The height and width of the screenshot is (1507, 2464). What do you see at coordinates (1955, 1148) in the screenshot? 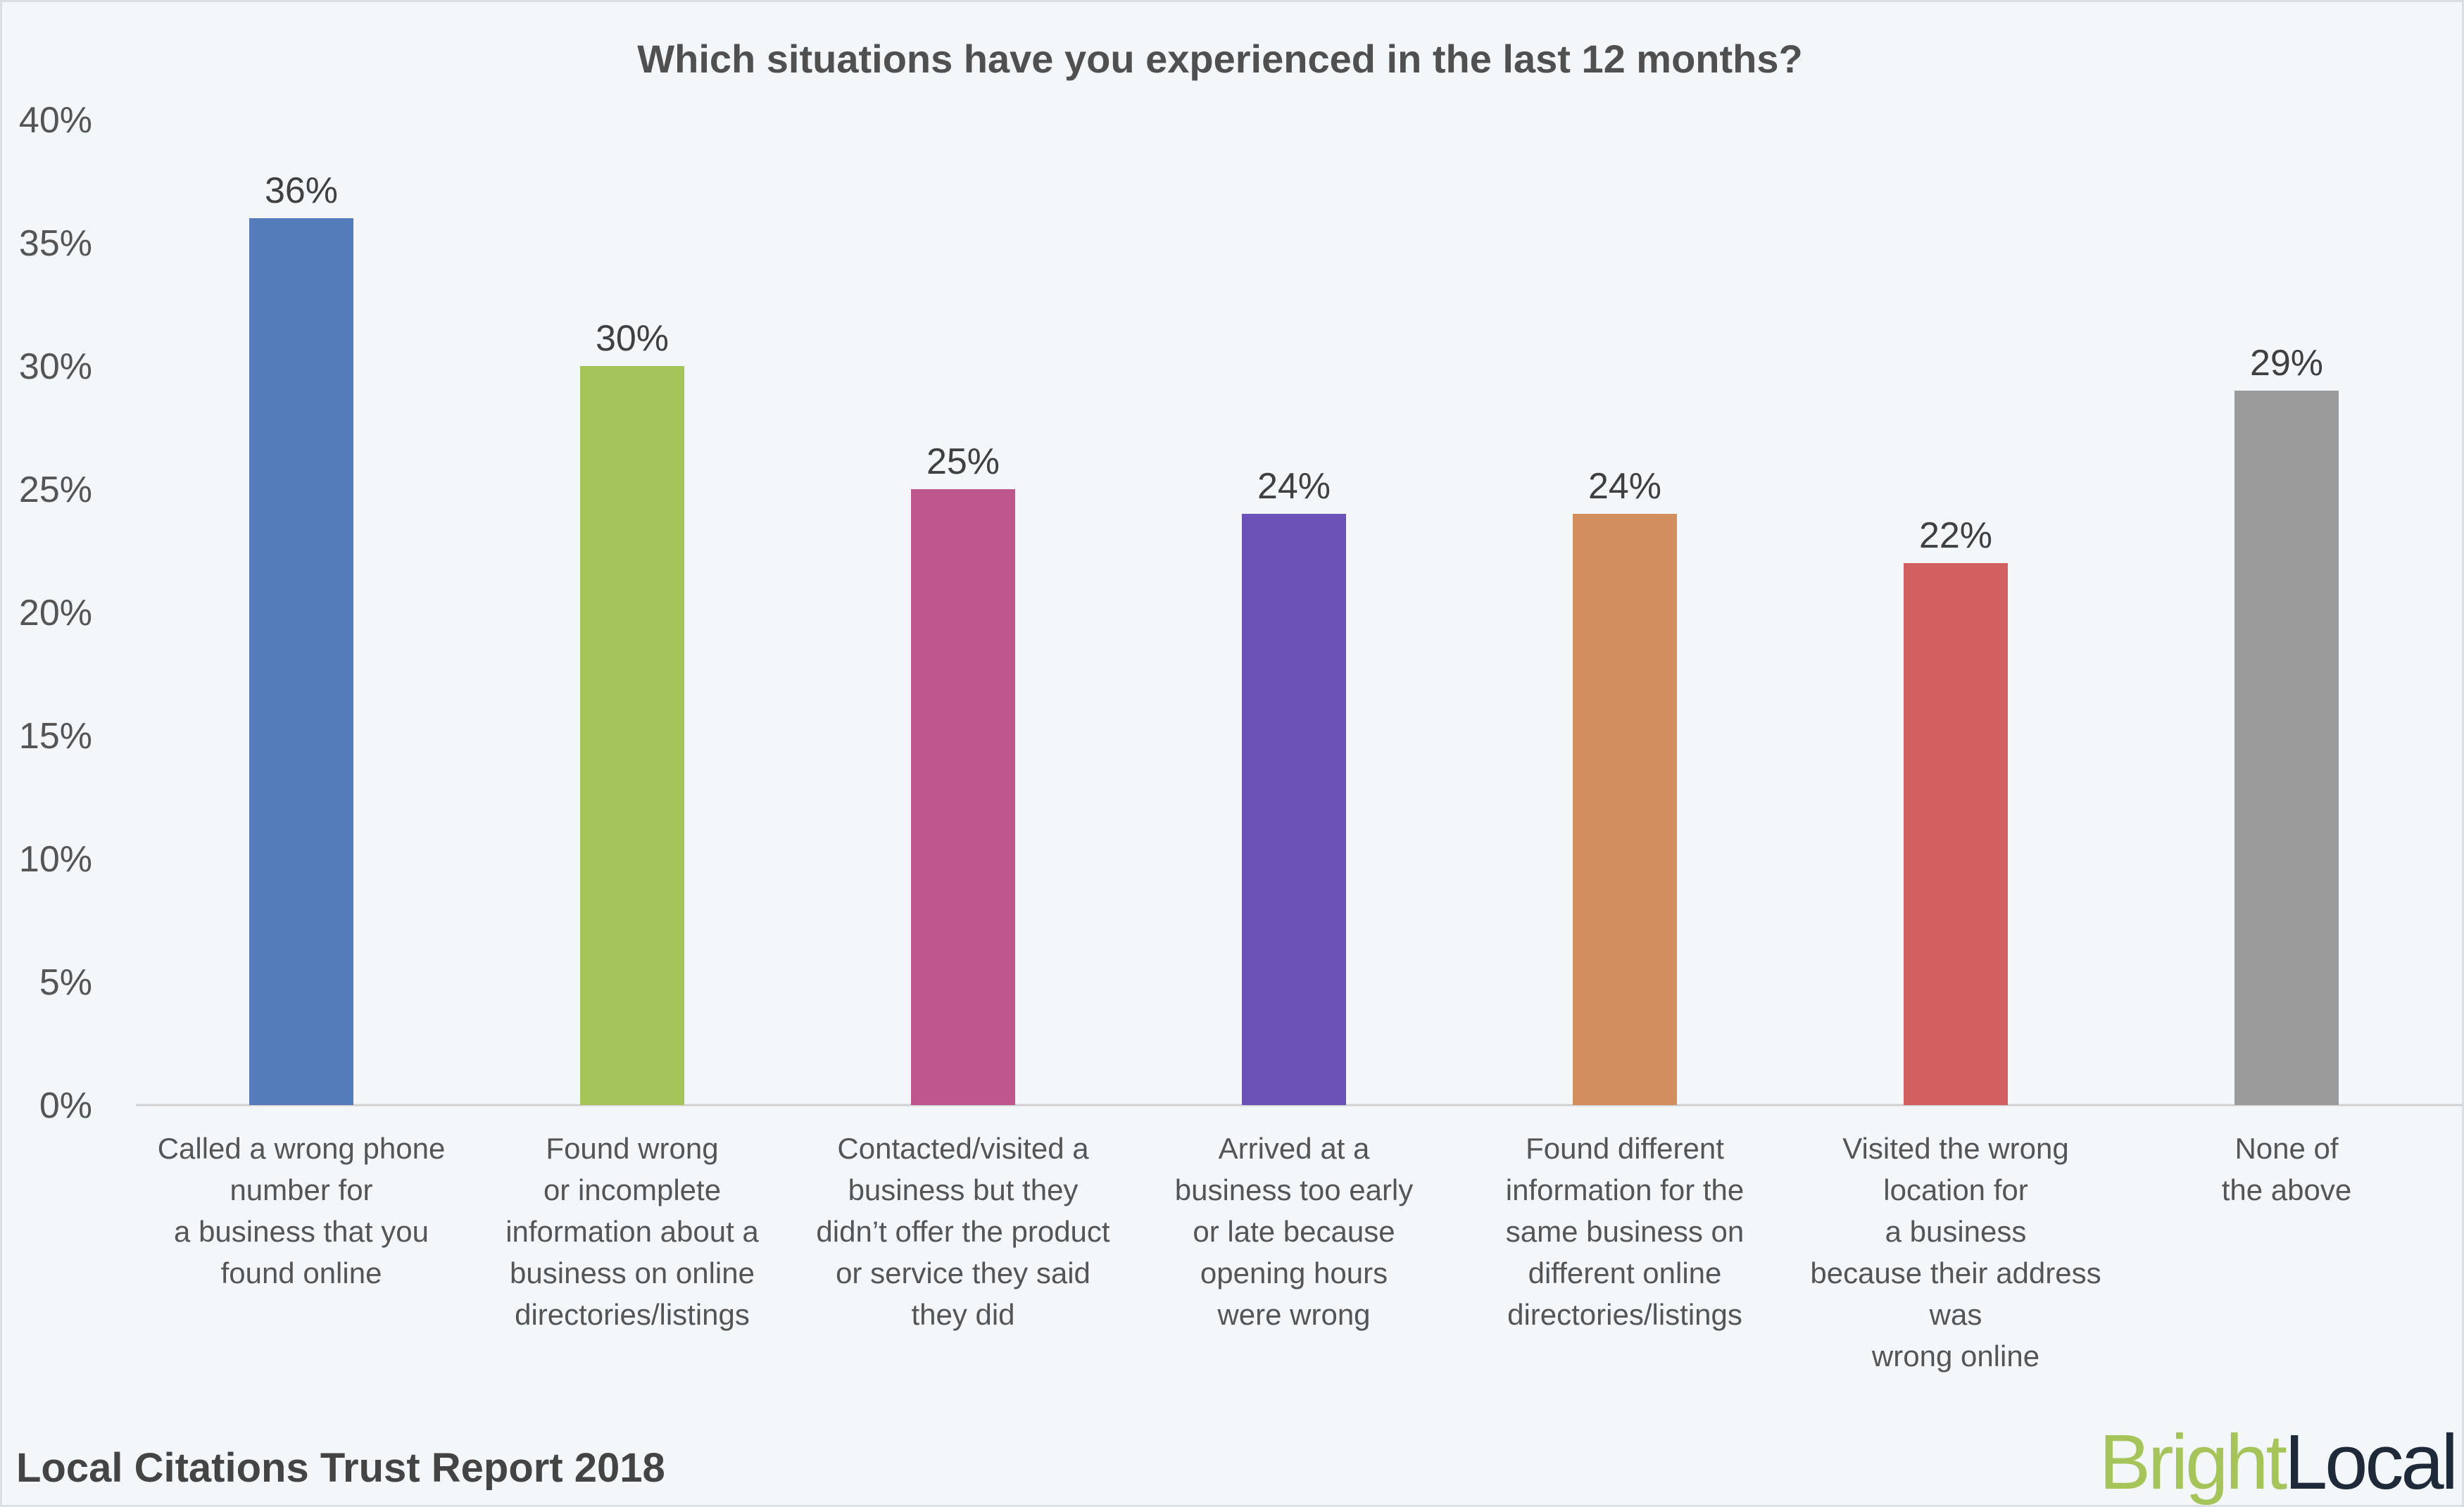
I see `x-tick-label-line: Visited the wrong` at bounding box center [1955, 1148].